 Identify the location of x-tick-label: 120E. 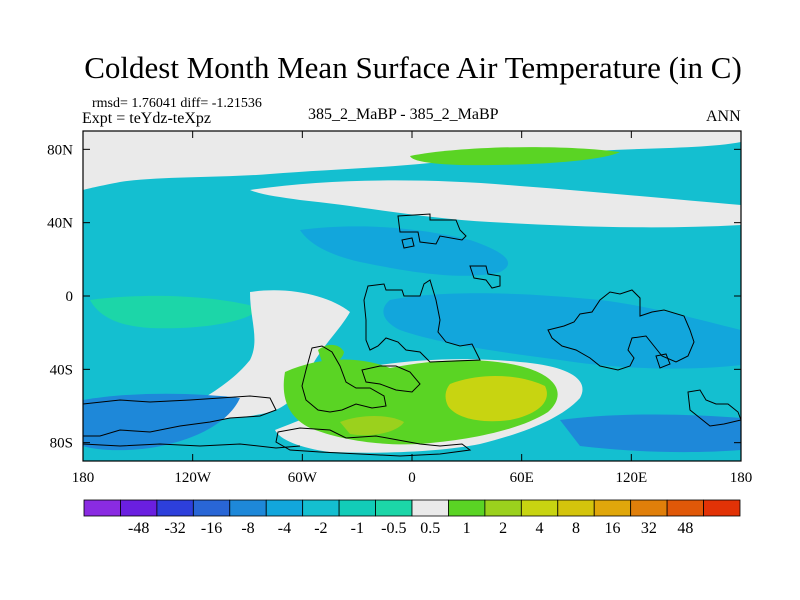
(631, 478).